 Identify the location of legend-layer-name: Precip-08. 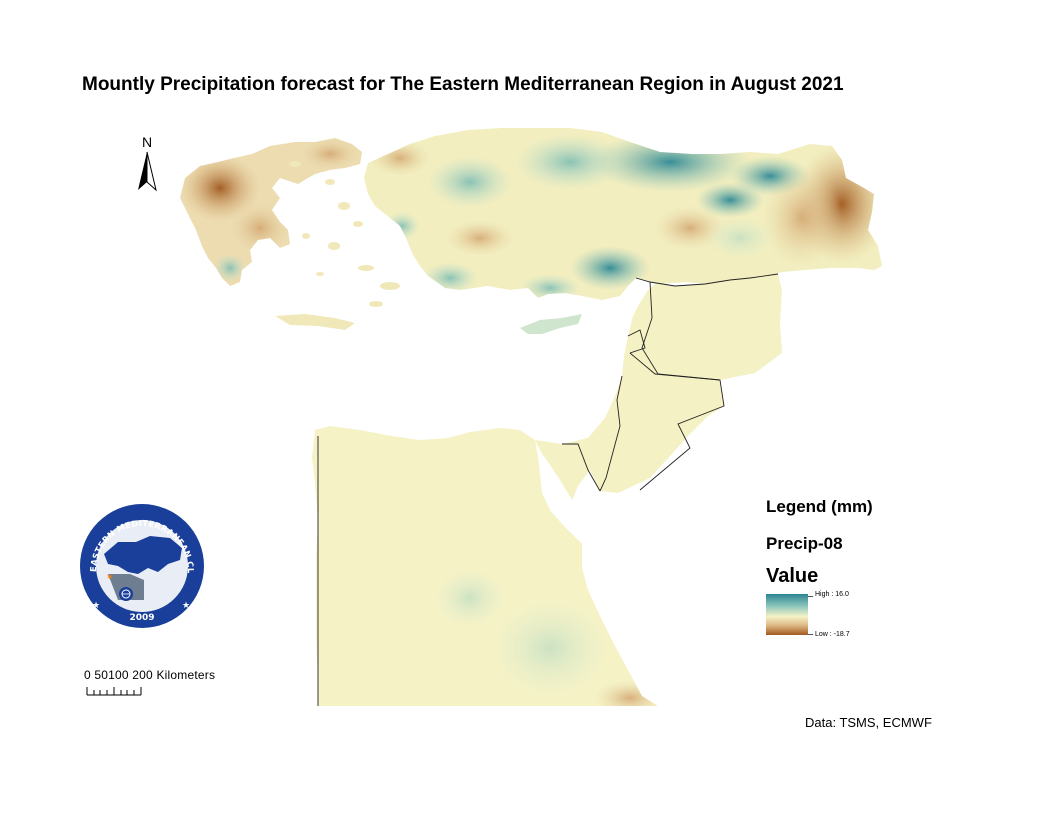
(804, 543).